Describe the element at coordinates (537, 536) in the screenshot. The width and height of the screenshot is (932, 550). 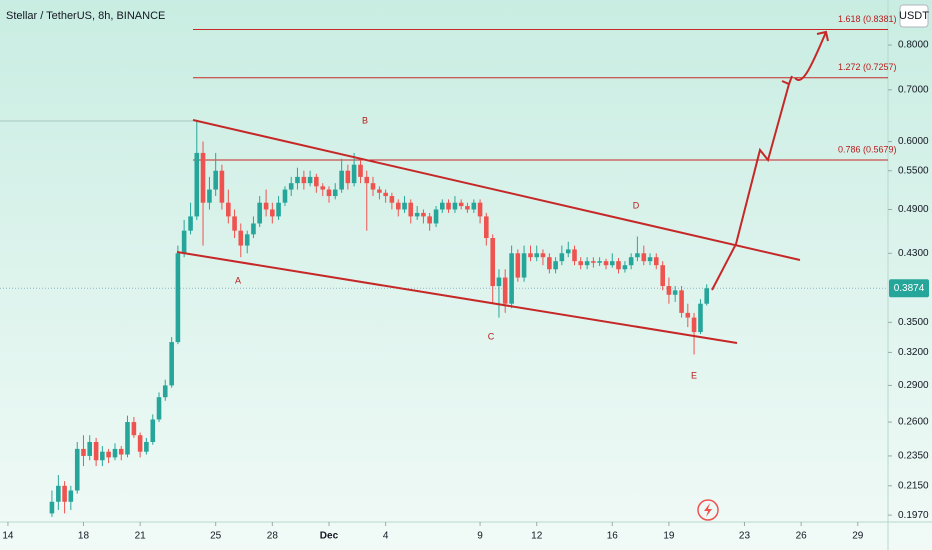
I see `x-tick-label: 12` at that location.